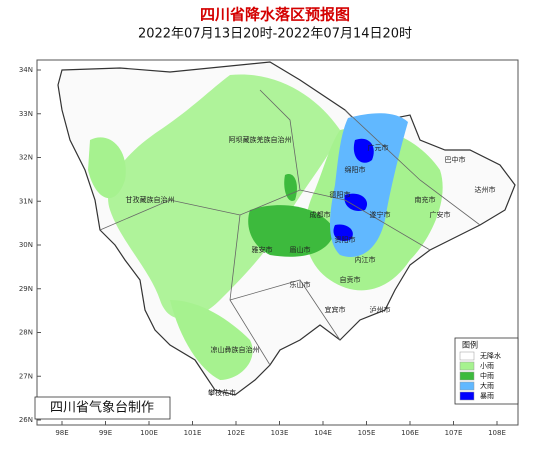 Image resolution: width=550 pixels, height=457 pixels. What do you see at coordinates (300, 249) in the screenshot?
I see `city-label: 眉山市` at bounding box center [300, 249].